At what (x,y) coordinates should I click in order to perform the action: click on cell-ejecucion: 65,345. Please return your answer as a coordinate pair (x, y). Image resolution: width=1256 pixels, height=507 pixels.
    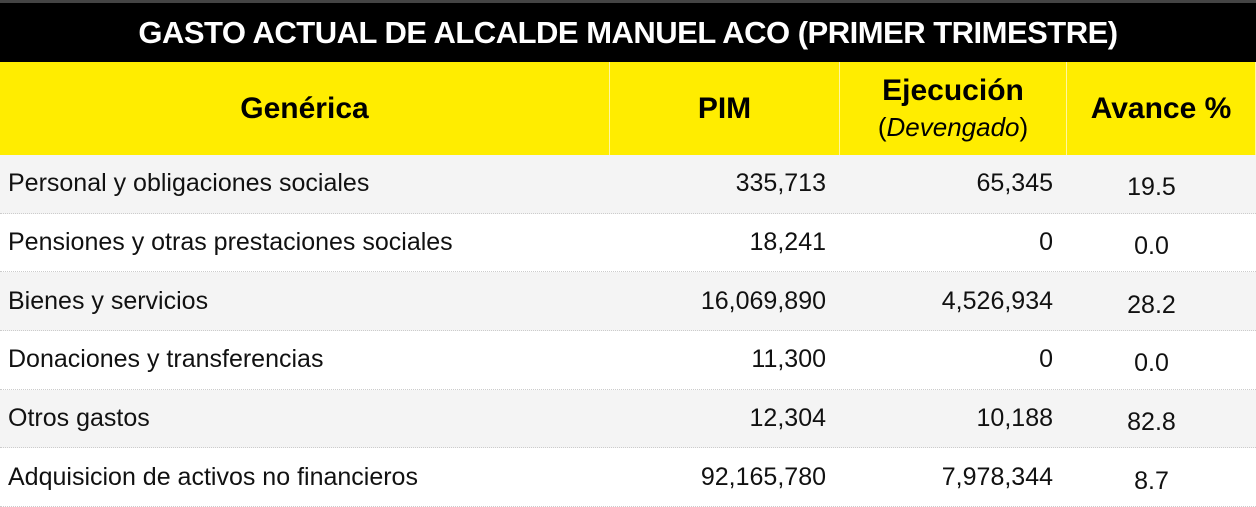
    Looking at the image, I should click on (1014, 183).